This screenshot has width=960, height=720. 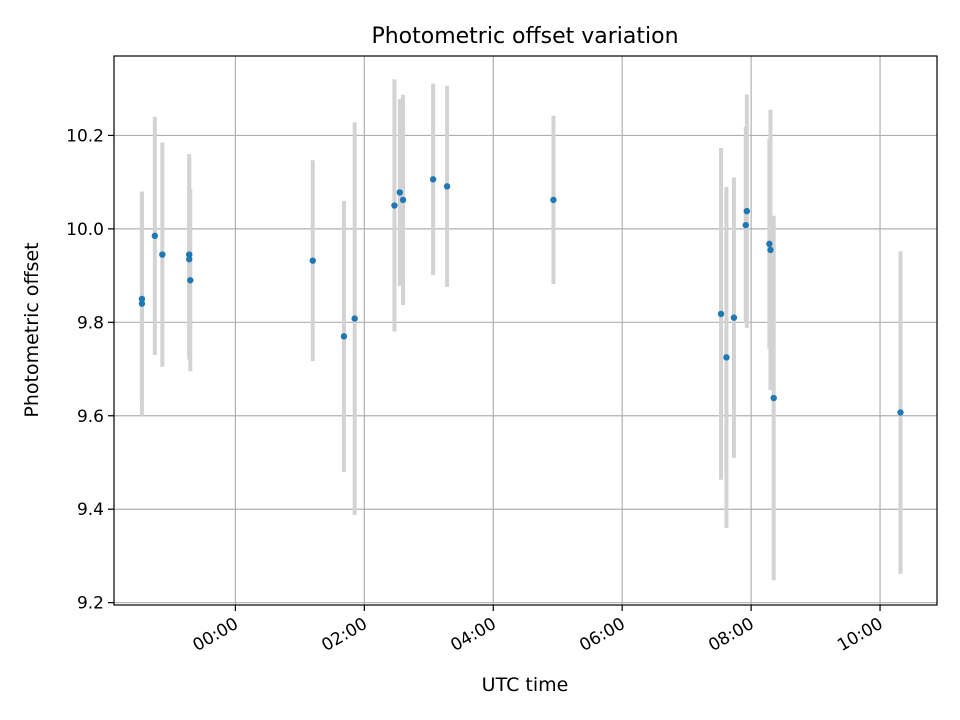 What do you see at coordinates (525, 685) in the screenshot?
I see `x-axis-label: UTC time` at bounding box center [525, 685].